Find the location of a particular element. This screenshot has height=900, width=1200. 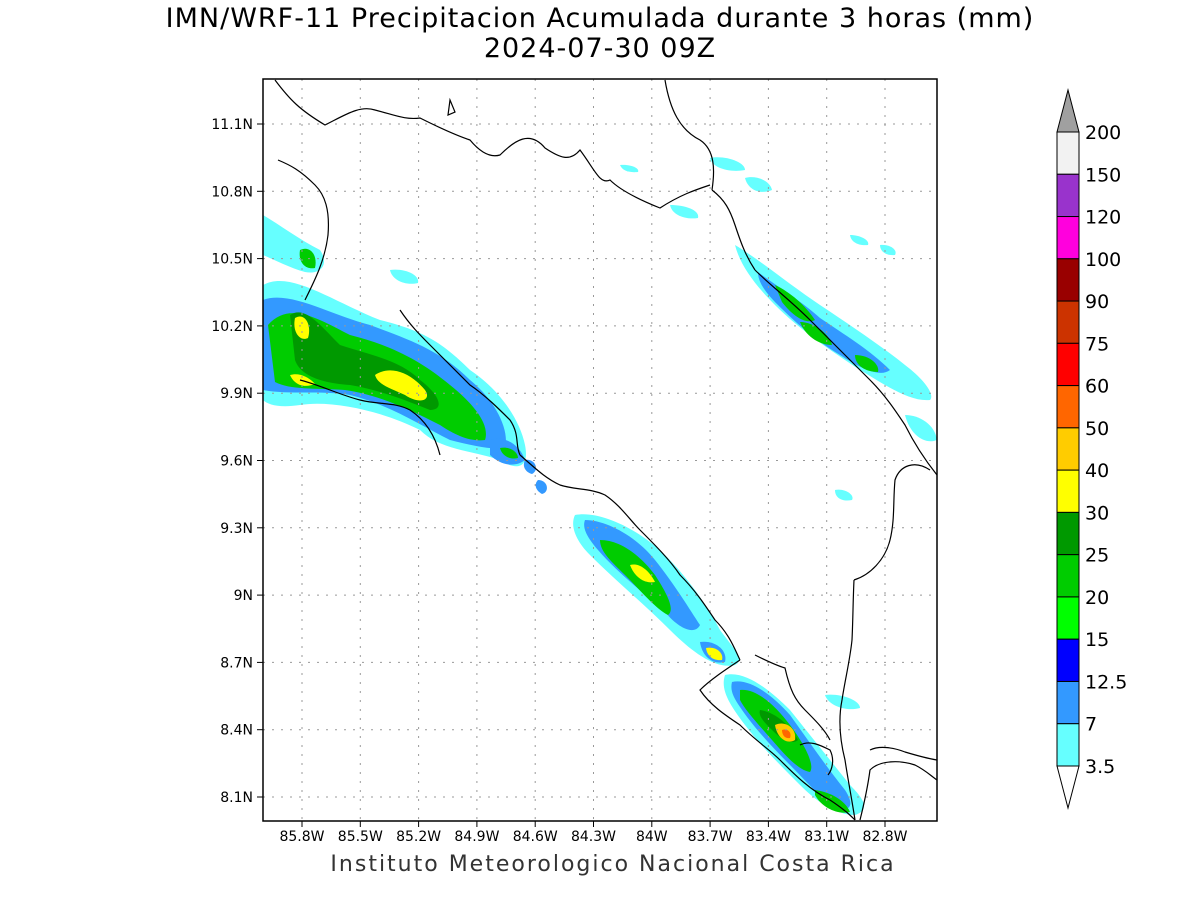

lon-tick-label: 84.3W is located at coordinates (593, 837).